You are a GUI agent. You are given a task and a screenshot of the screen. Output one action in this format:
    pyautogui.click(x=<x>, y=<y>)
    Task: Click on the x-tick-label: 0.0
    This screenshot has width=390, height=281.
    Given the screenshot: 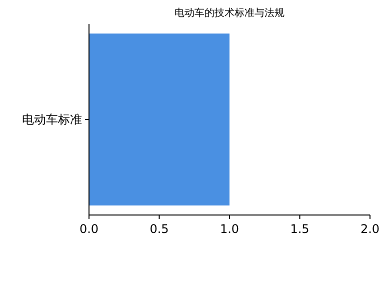 What is the action you would take?
    pyautogui.click(x=89, y=229)
    